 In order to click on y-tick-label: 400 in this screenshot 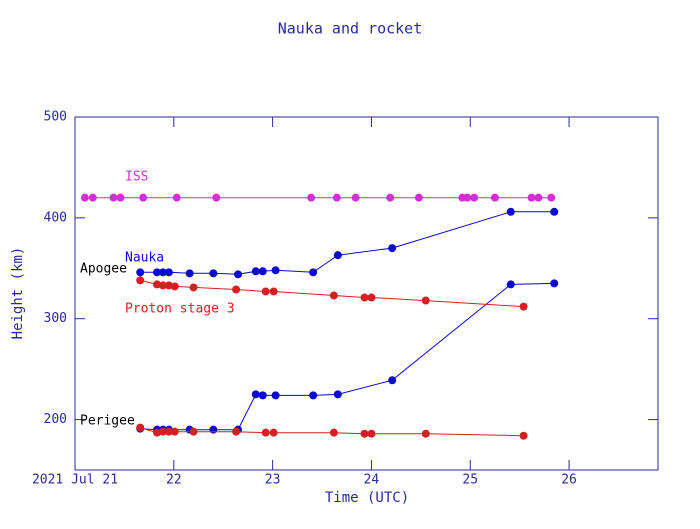, I will do `click(55, 217)`.